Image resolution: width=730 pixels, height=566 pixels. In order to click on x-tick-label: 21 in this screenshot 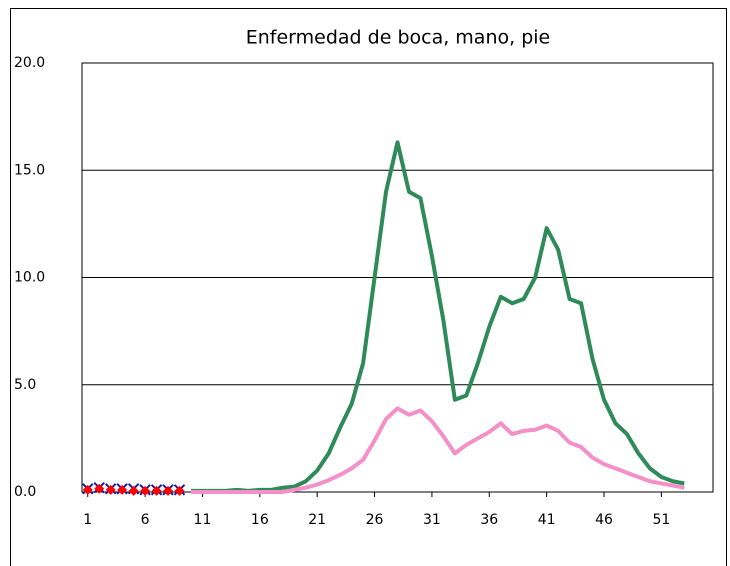, I will do `click(317, 520)`.